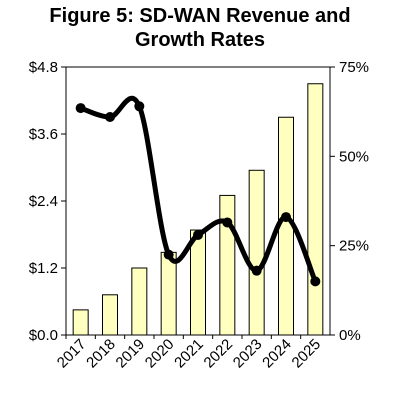  I want to click on x-axis-label-2017: 2017, so click(72, 354).